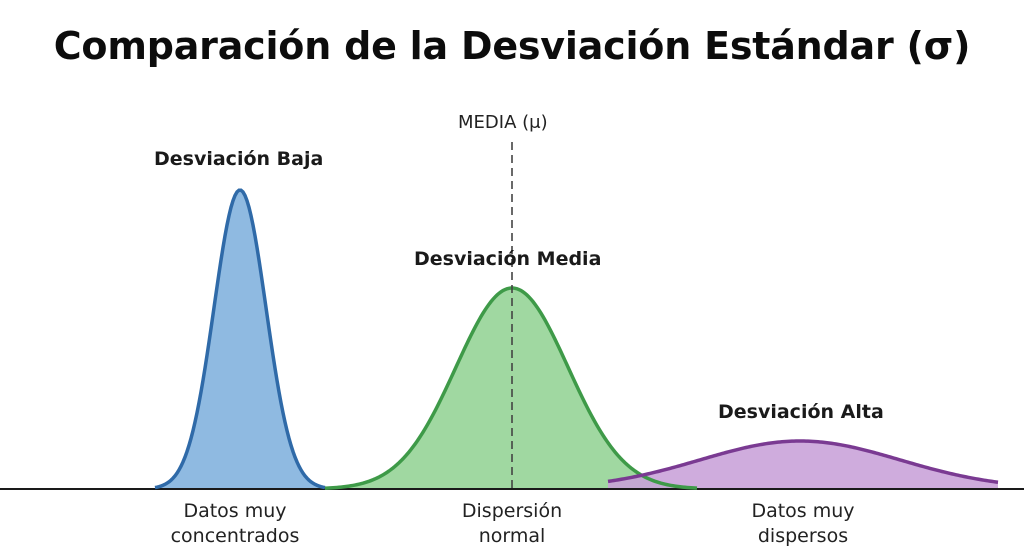  Describe the element at coordinates (512, 511) in the screenshot. I see `medium-deviation-caption-line1: Dispersión` at that location.